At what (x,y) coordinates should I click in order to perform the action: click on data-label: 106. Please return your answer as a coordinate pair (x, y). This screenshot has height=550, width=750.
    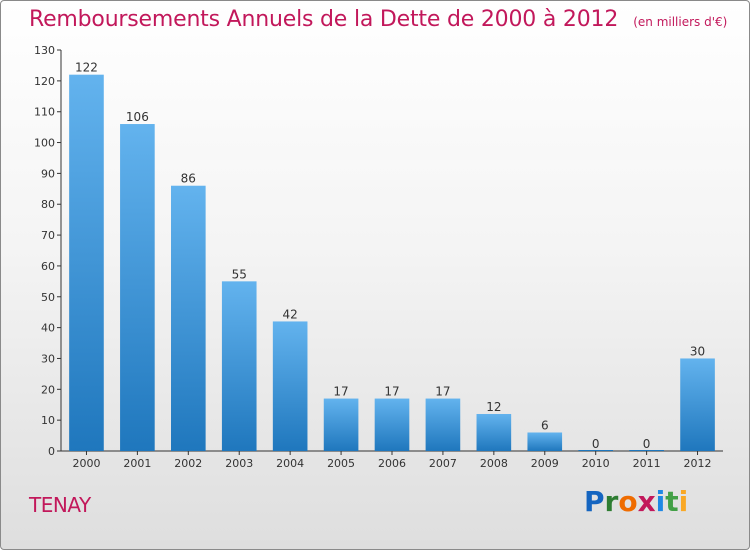
    Looking at the image, I should click on (137, 117).